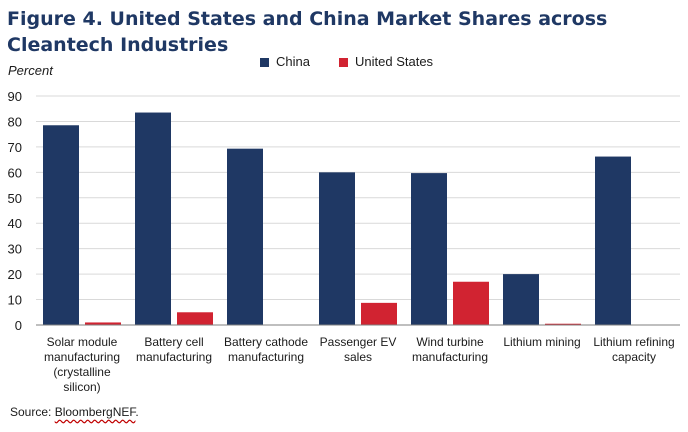 The image size is (688, 432). Describe the element at coordinates (18, 325) in the screenshot. I see `y-tick-label-0: 0` at that location.